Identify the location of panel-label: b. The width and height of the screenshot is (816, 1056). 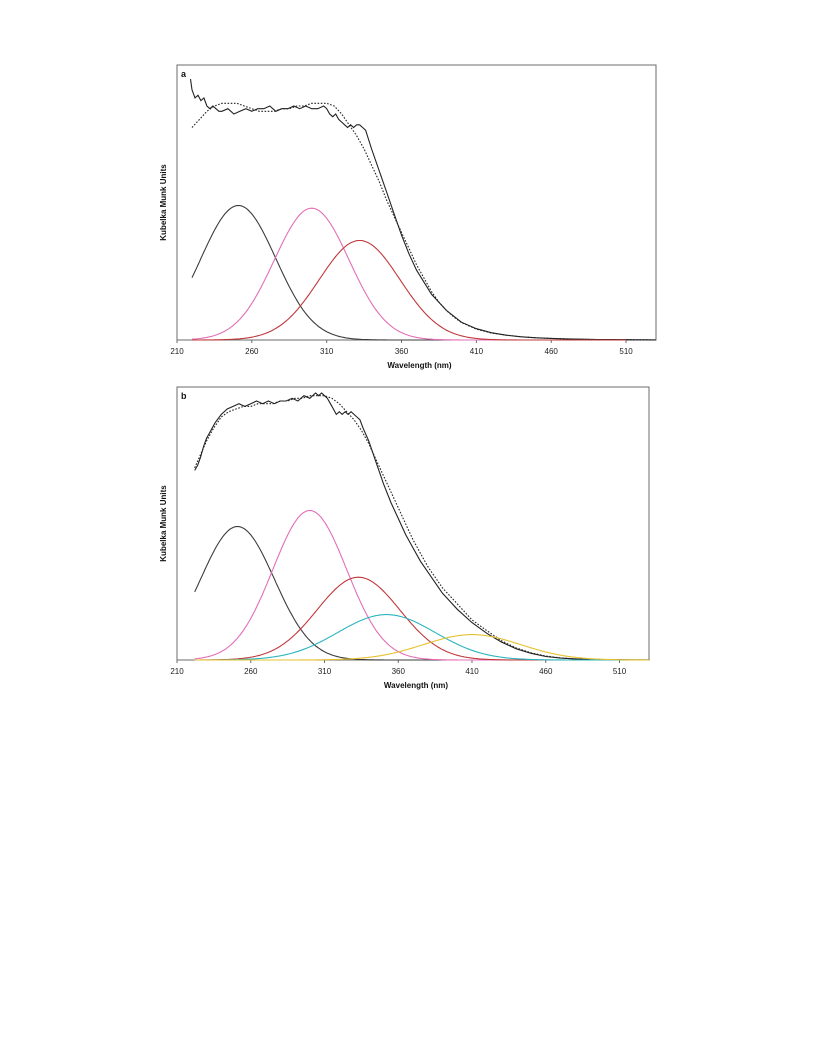
(184, 396).